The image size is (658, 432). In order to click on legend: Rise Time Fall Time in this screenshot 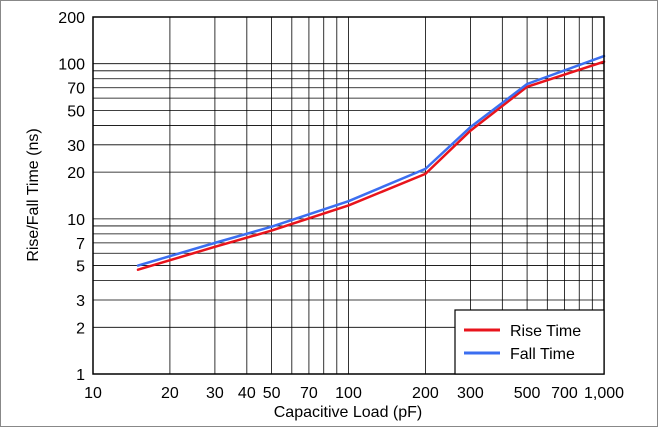, I will do `click(529, 342)`.